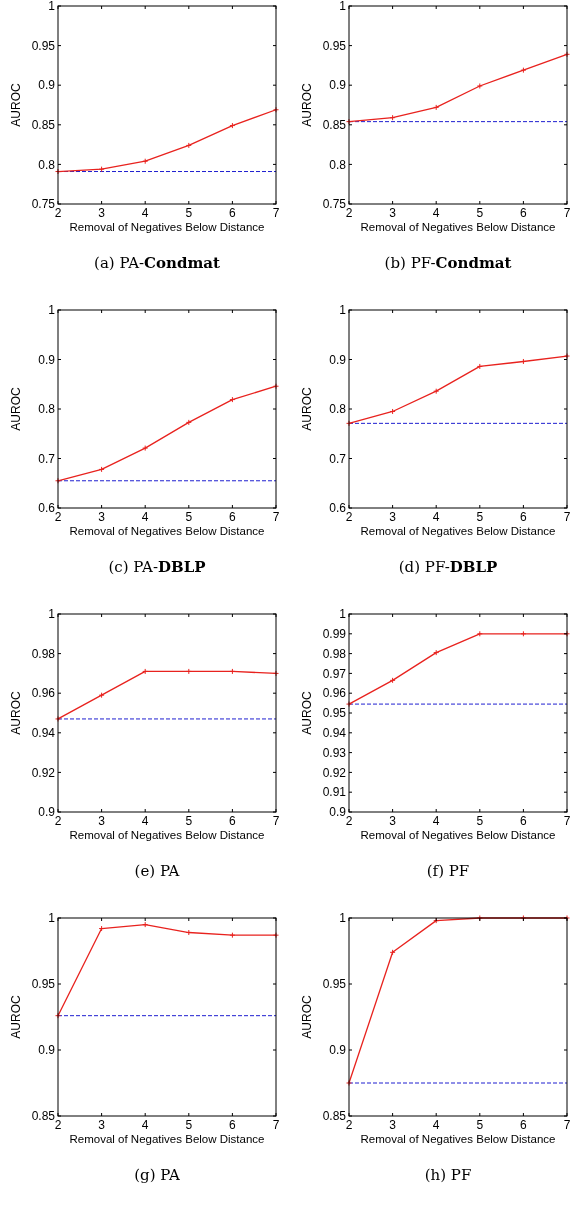 This screenshot has width=582, height=1217. Describe the element at coordinates (334, 634) in the screenshot. I see `y-tick-label: 0.99` at that location.